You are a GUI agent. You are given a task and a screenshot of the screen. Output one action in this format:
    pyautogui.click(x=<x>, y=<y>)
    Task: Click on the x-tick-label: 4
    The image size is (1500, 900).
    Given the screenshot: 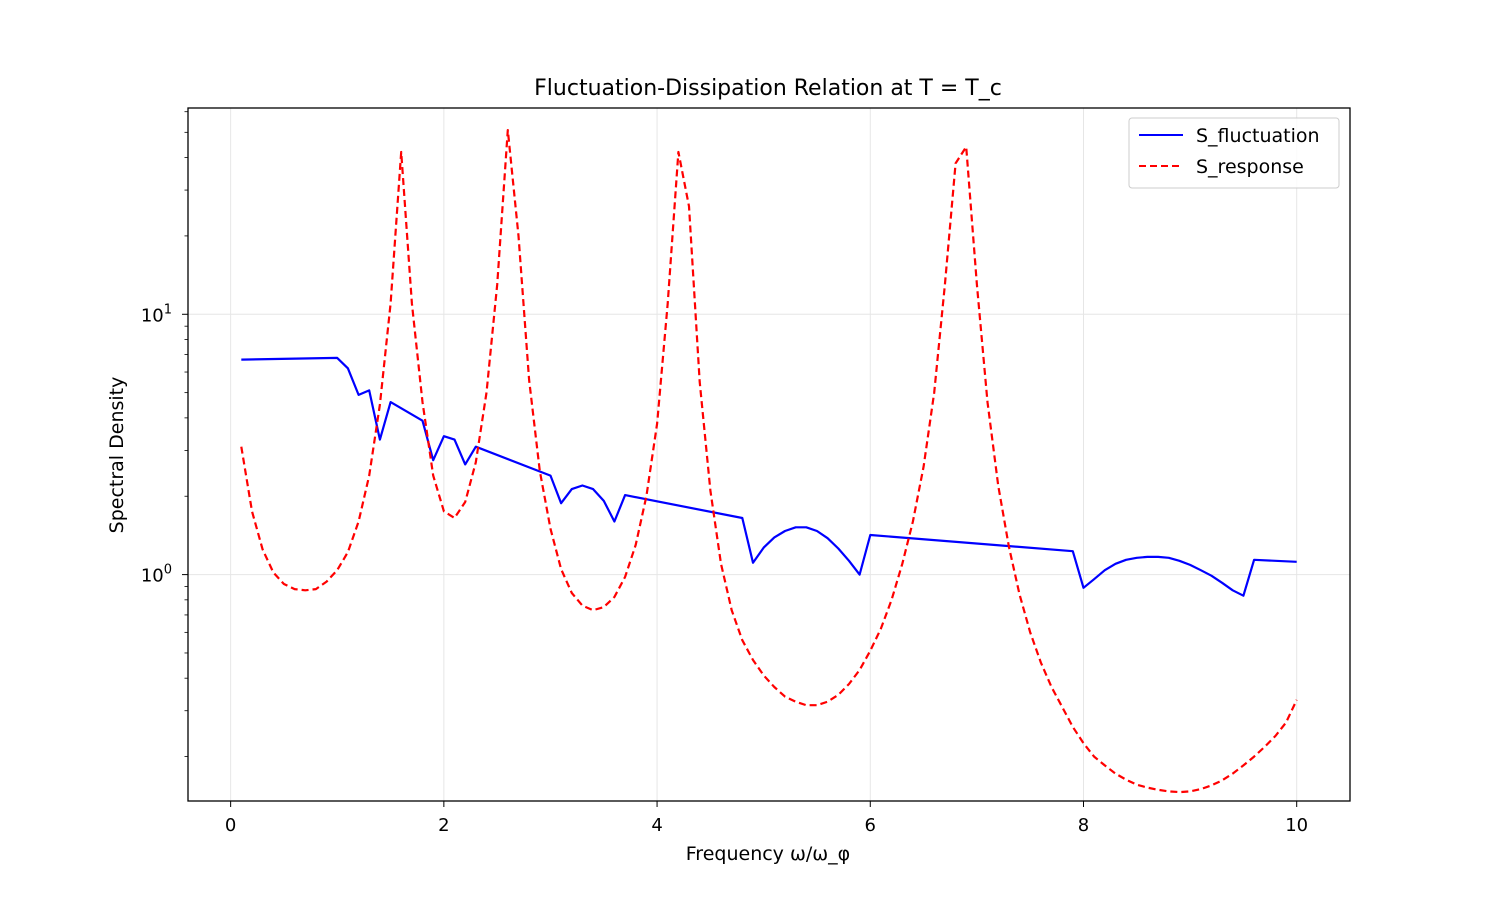 What is the action you would take?
    pyautogui.click(x=656, y=825)
    